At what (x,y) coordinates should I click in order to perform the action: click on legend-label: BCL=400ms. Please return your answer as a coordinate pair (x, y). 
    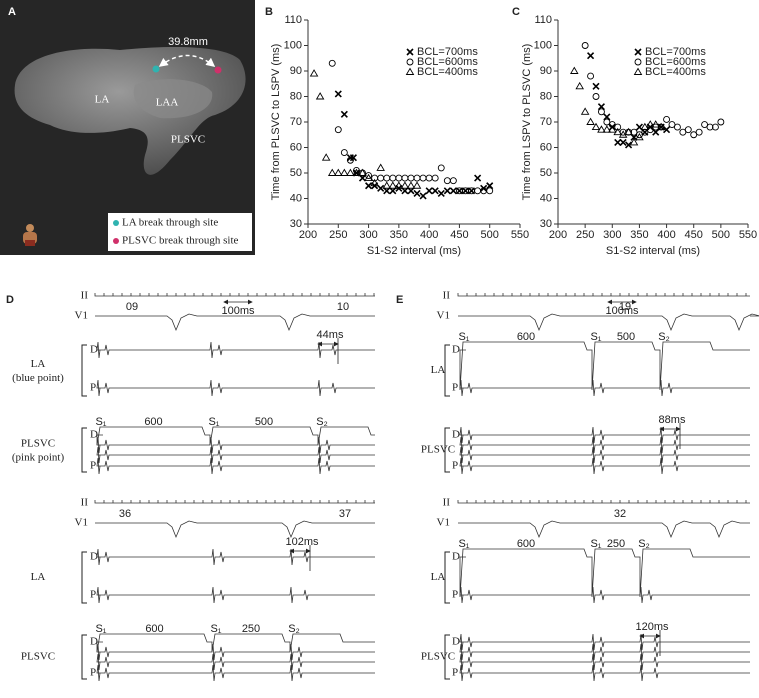
    Looking at the image, I should click on (447, 72).